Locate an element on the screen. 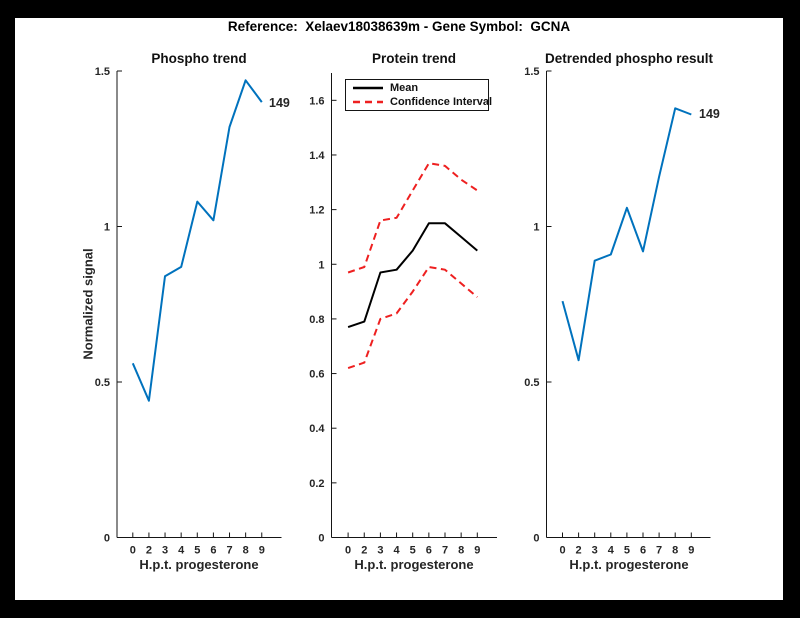 The height and width of the screenshot is (618, 800). subplot3-title: Detrended phospho result is located at coordinates (628, 58).